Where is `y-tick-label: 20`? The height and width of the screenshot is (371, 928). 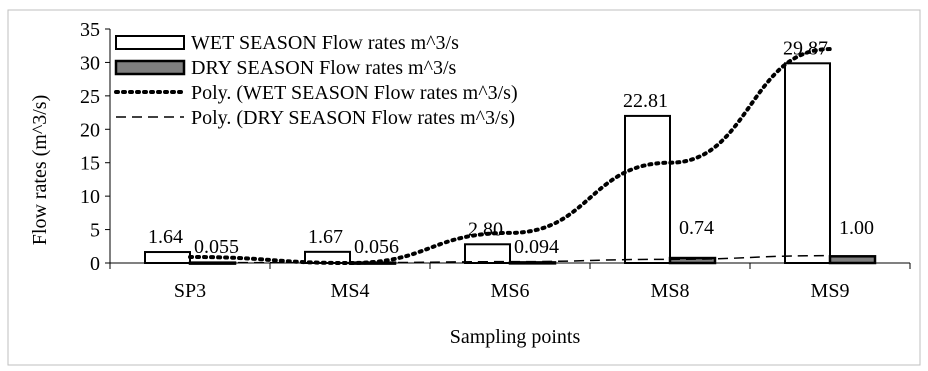
y-tick-label: 20 is located at coordinates (90, 130).